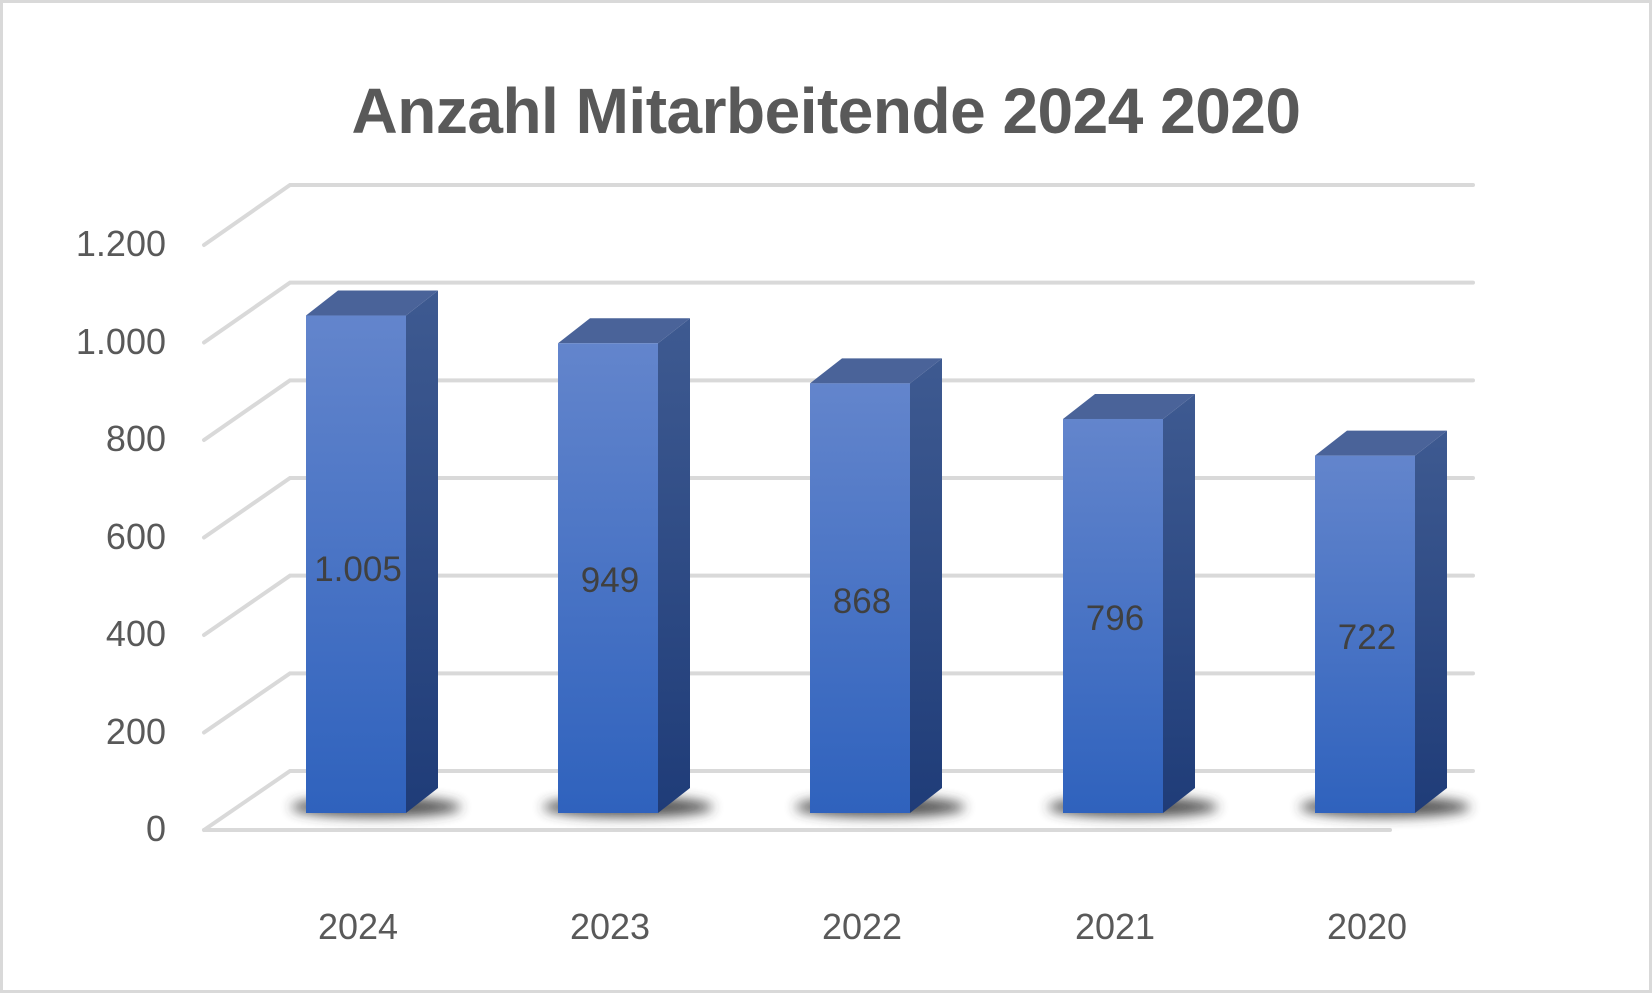 The image size is (1652, 993). What do you see at coordinates (135, 731) in the screenshot?
I see `y-tick-label: 200` at bounding box center [135, 731].